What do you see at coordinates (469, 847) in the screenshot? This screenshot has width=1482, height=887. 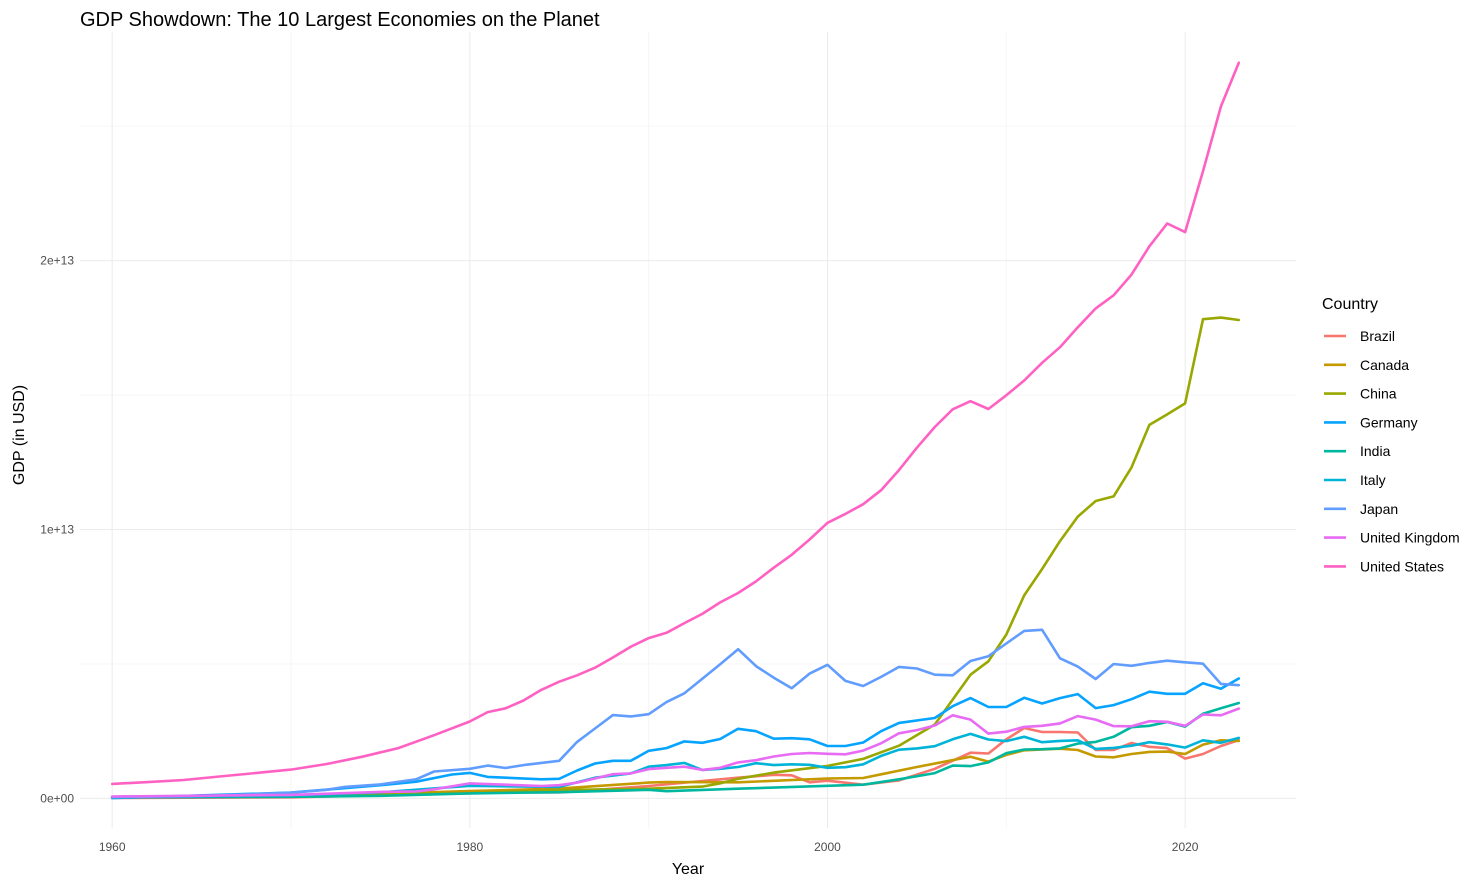 I see `x-tick-label: 1980` at bounding box center [469, 847].